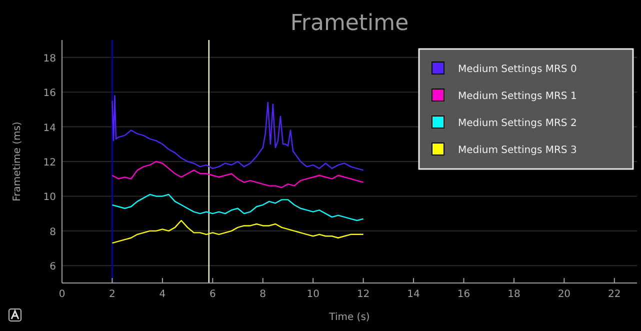  I want to click on chart-title: Frametime, so click(349, 23).